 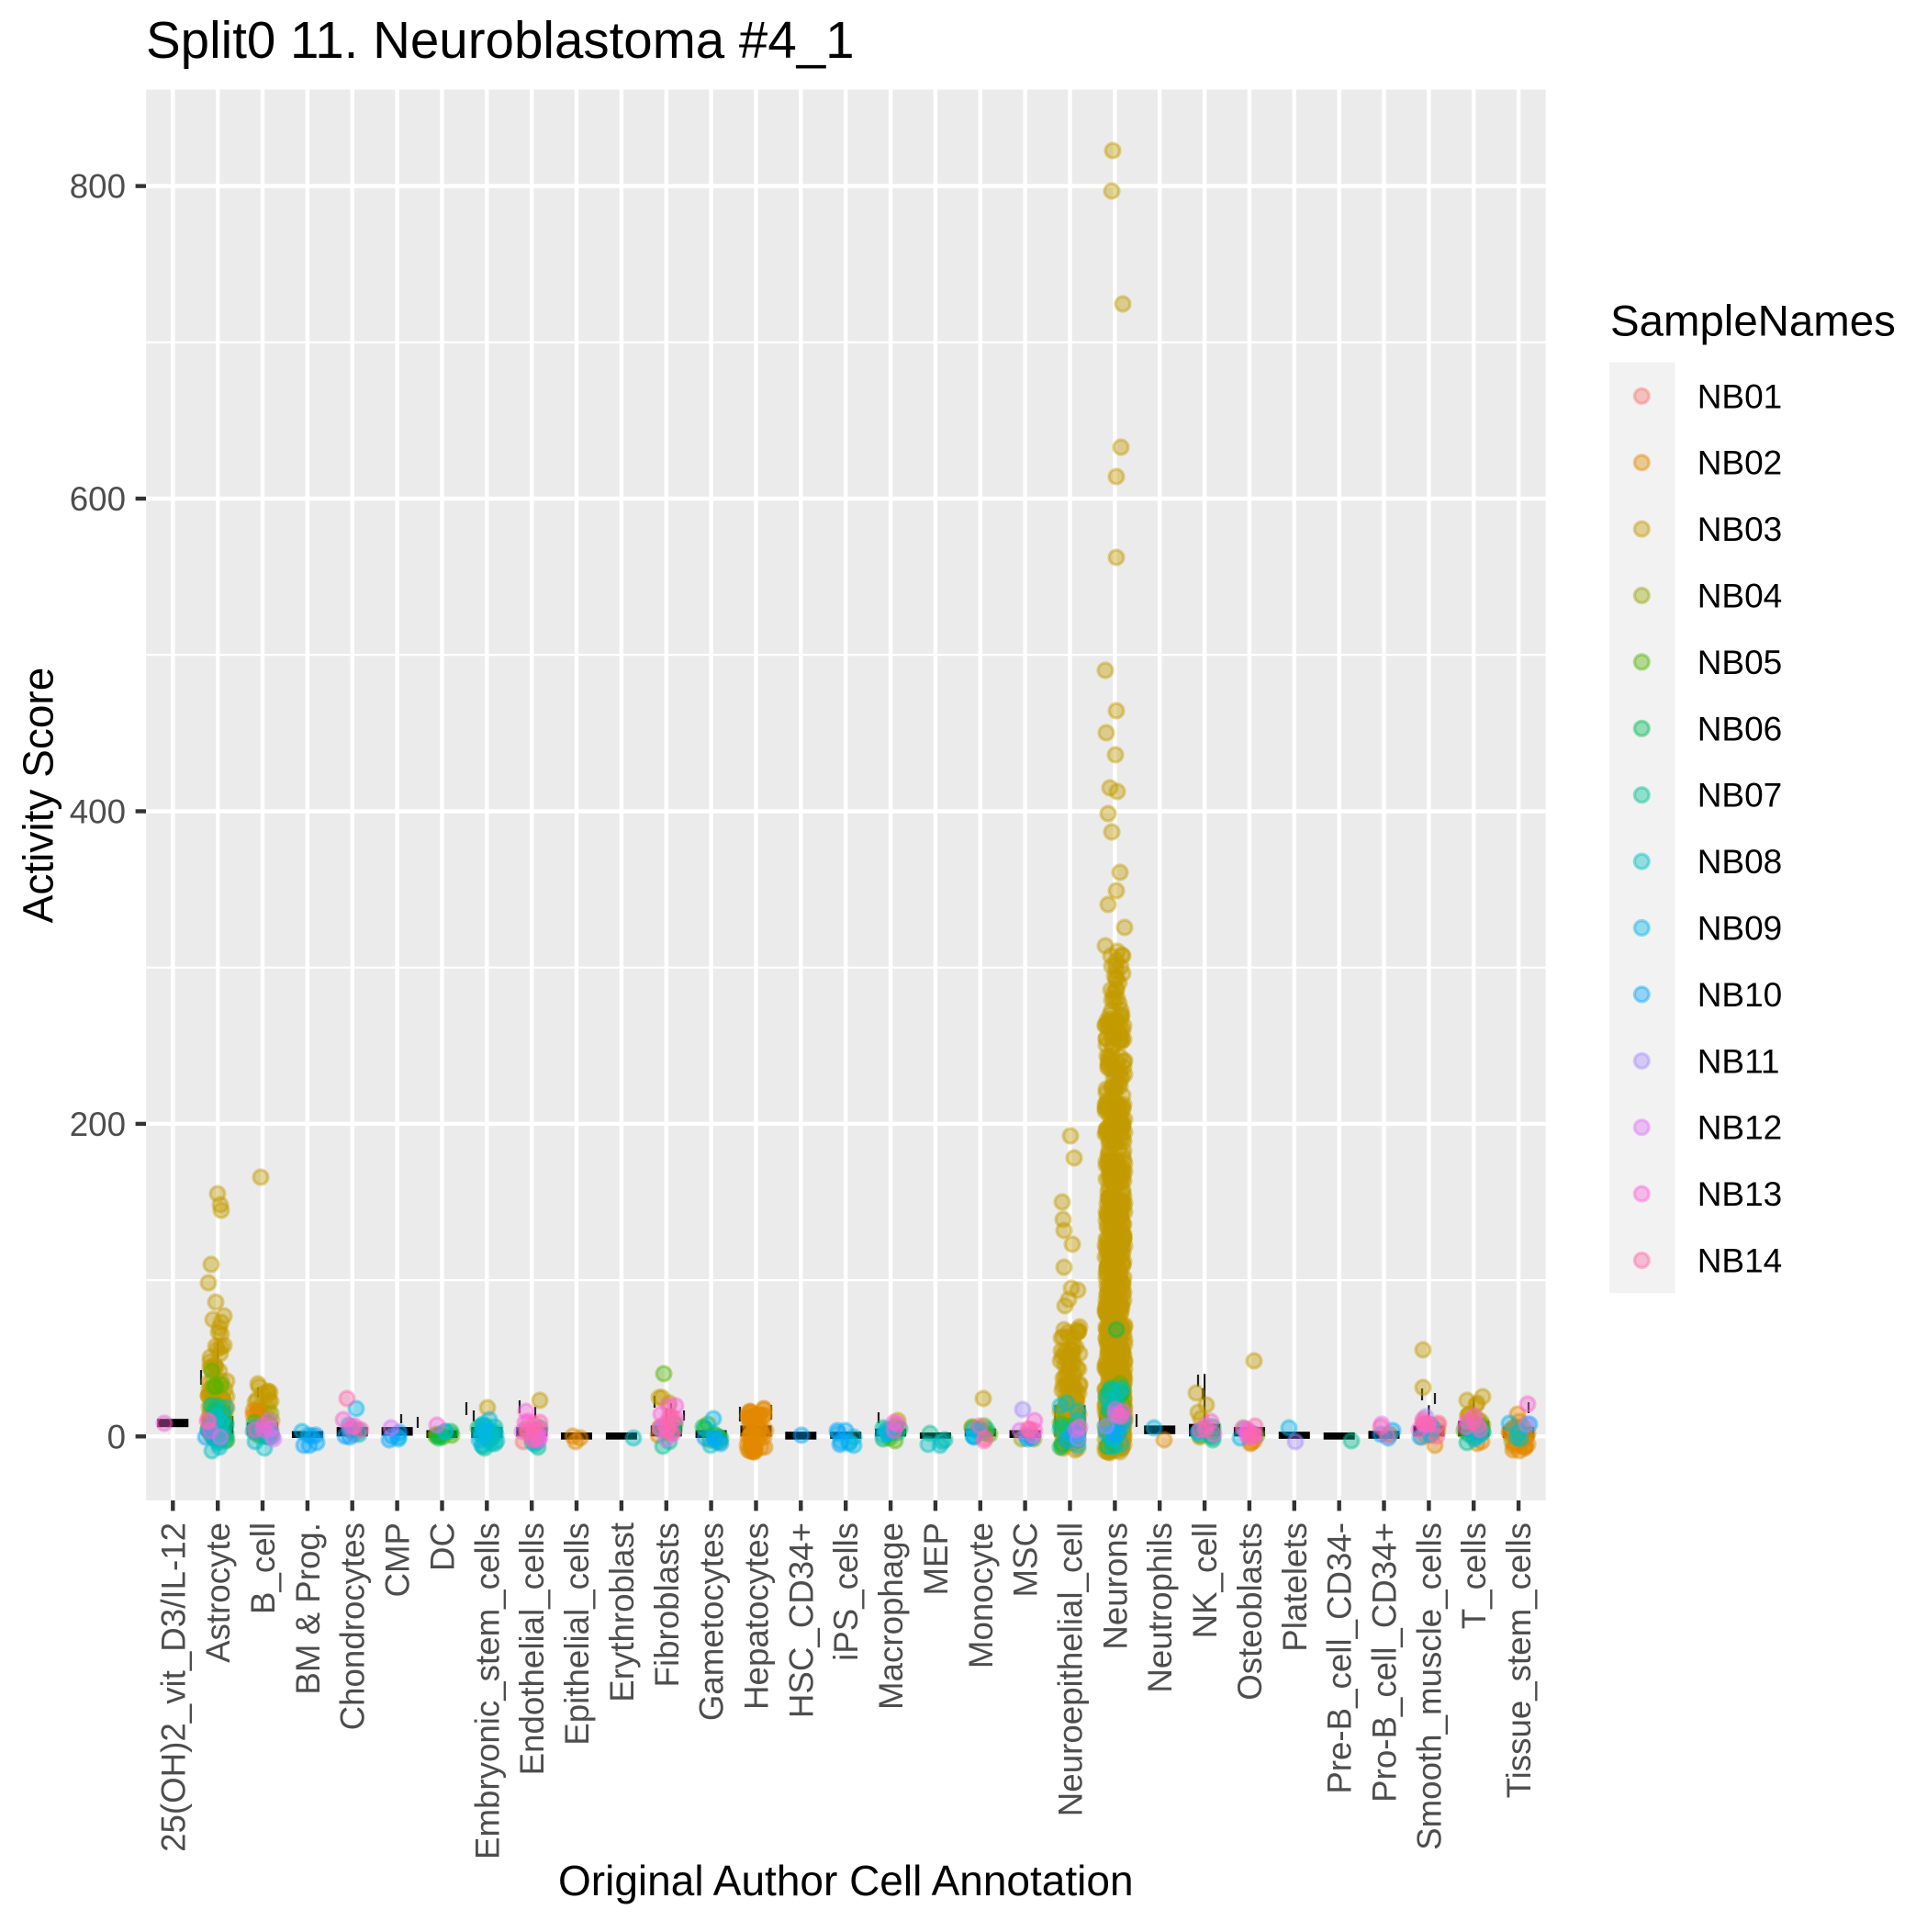 What do you see at coordinates (532, 1648) in the screenshot?
I see `svg-text: Endothelial_cells` at bounding box center [532, 1648].